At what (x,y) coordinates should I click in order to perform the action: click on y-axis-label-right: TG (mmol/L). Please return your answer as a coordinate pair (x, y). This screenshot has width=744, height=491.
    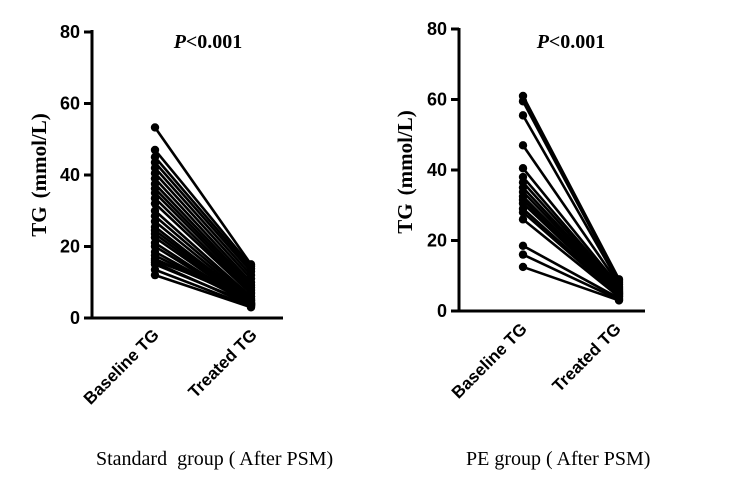
    Looking at the image, I should click on (405, 172).